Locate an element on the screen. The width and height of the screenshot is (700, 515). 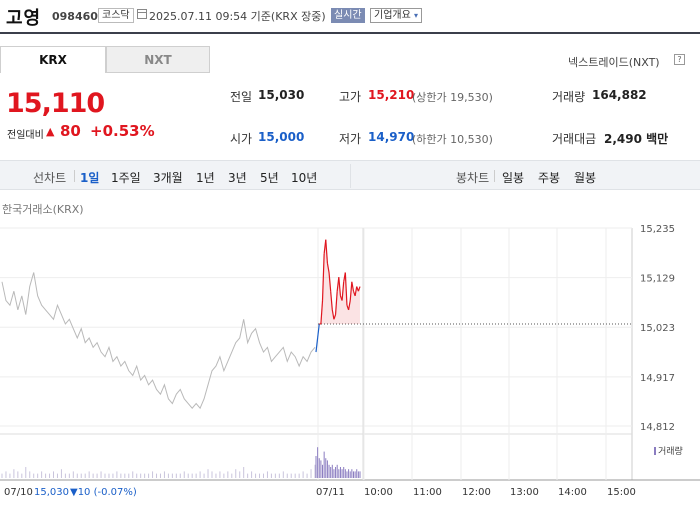
prev-day-date: 07/10 is located at coordinates (18, 492).